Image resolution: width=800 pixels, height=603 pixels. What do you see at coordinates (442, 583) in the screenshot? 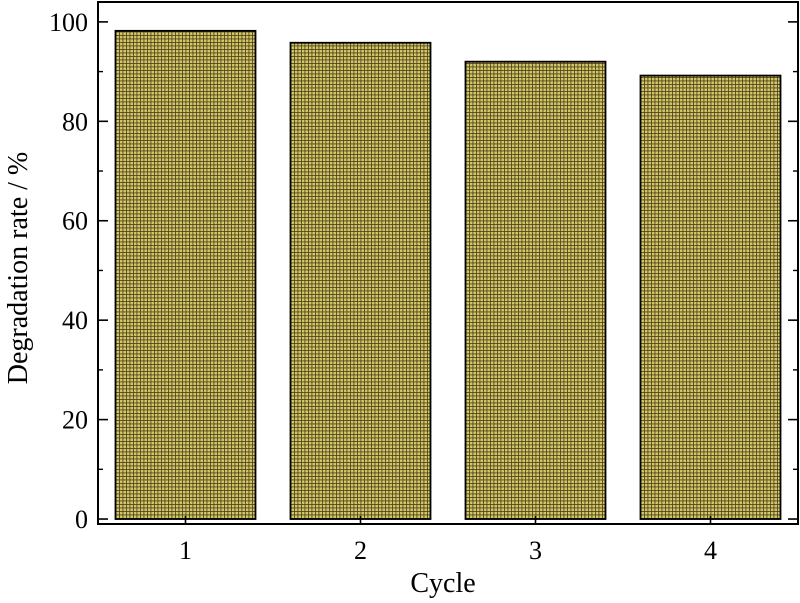
I see `x-axis-label: Cycle` at bounding box center [442, 583].